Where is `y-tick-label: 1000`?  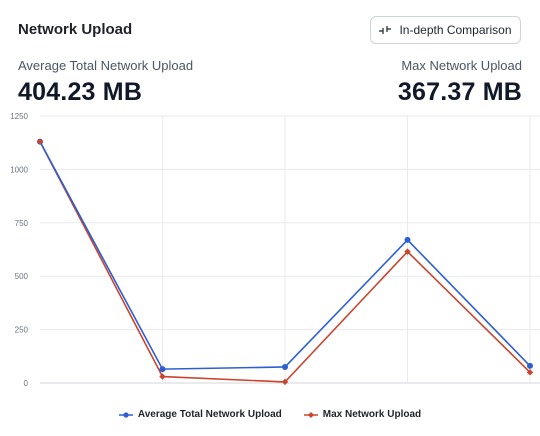 y-tick-label: 1000 is located at coordinates (19, 169).